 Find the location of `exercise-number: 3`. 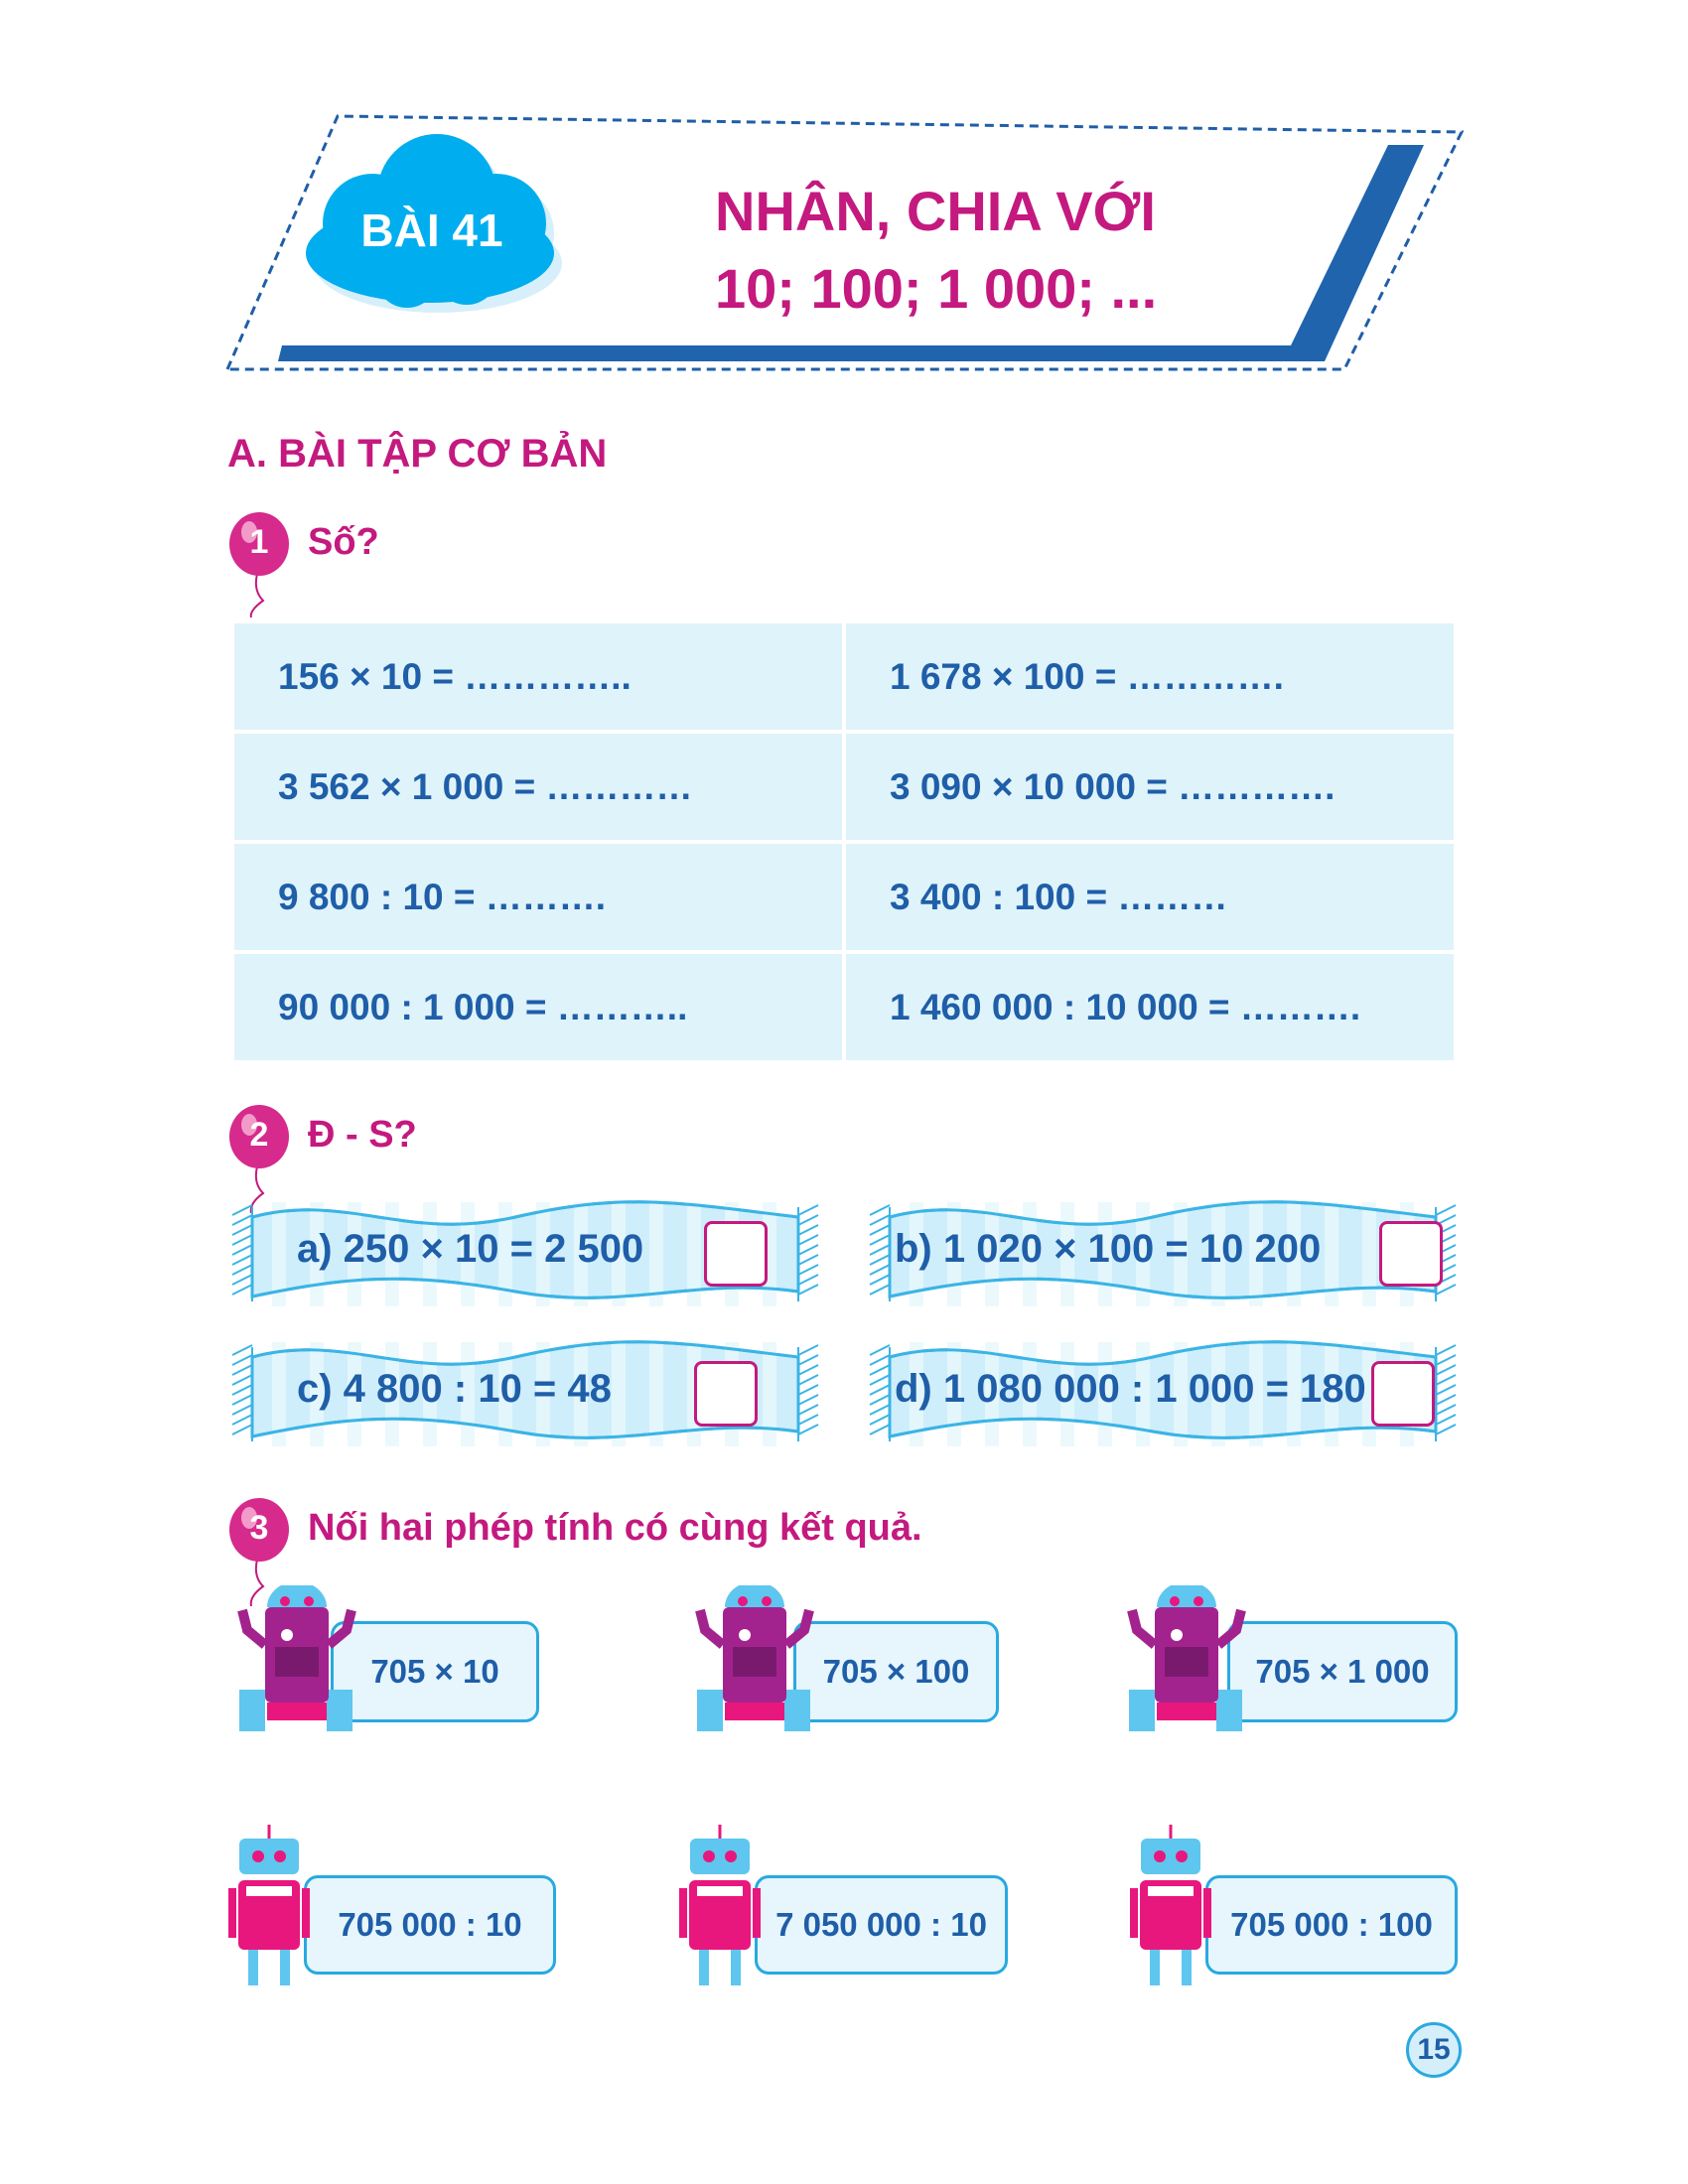

exercise-number: 3 is located at coordinates (259, 1528).